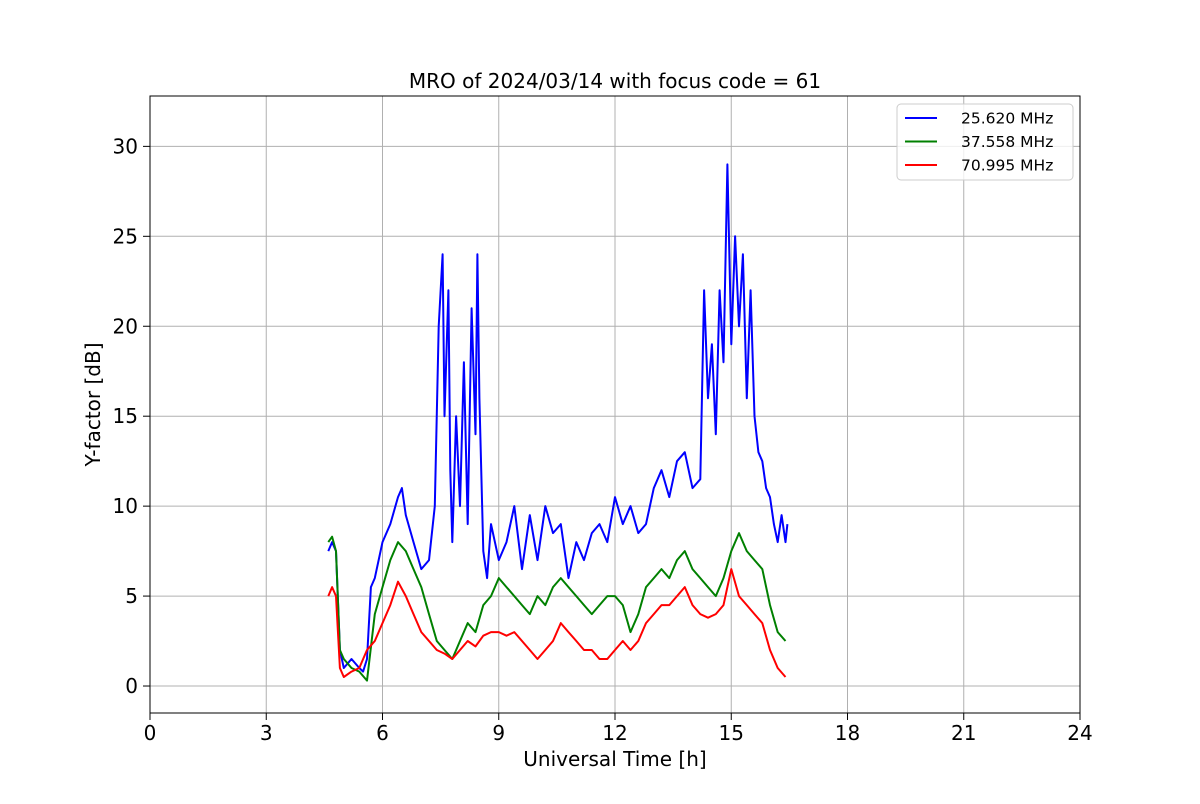  I want to click on x-tick-label: 0, so click(150, 733).